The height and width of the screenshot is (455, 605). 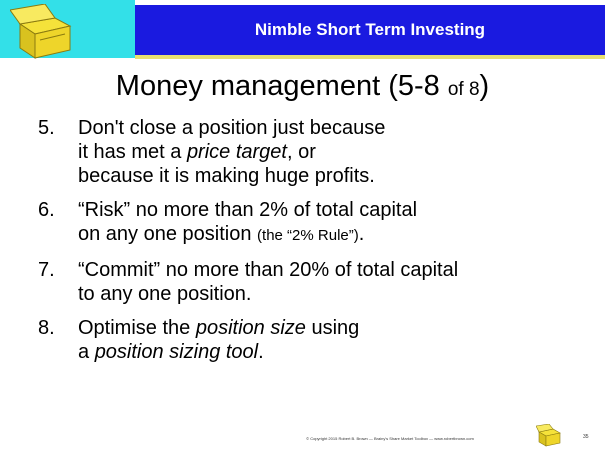 I want to click on text-run: to any one position., so click(x=165, y=294).